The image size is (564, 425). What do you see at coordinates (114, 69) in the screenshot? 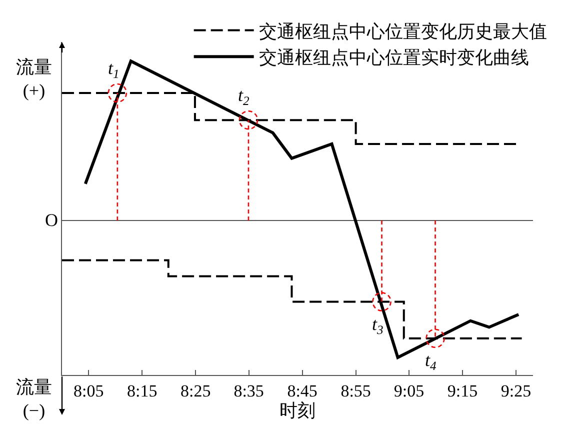
I see `annotation: t$_{1}$` at bounding box center [114, 69].